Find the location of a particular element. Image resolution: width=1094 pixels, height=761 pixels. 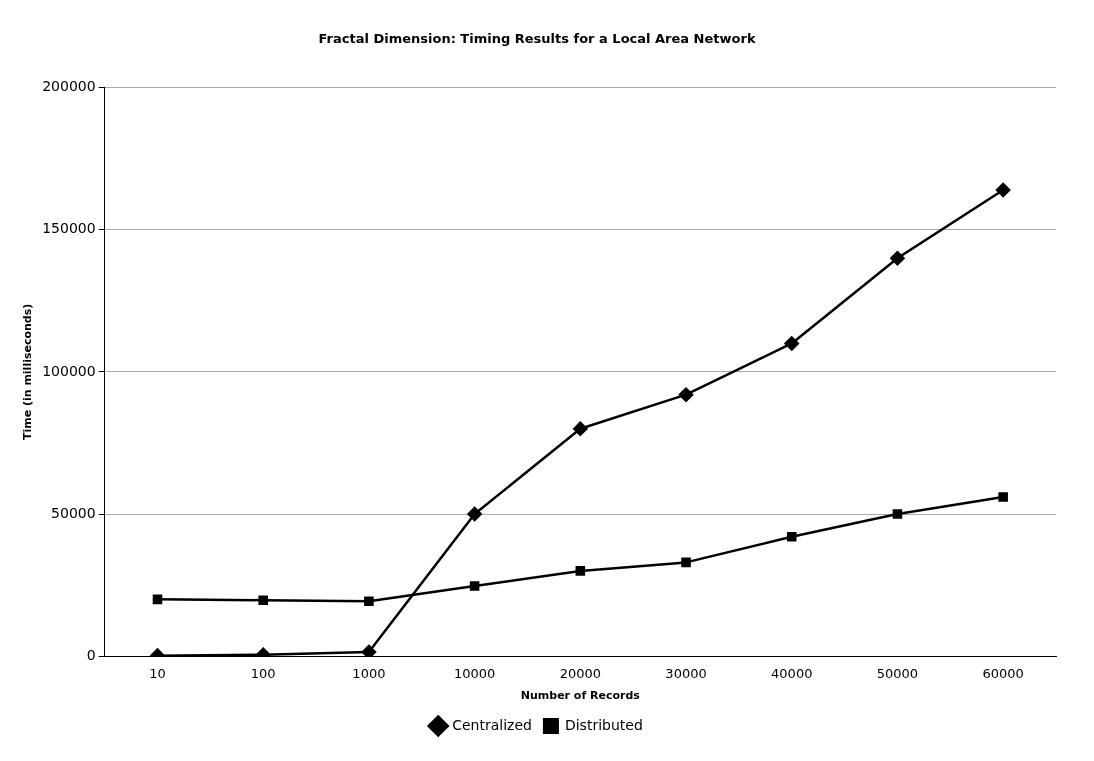

y-tick-label: 50000 is located at coordinates (73, 512).